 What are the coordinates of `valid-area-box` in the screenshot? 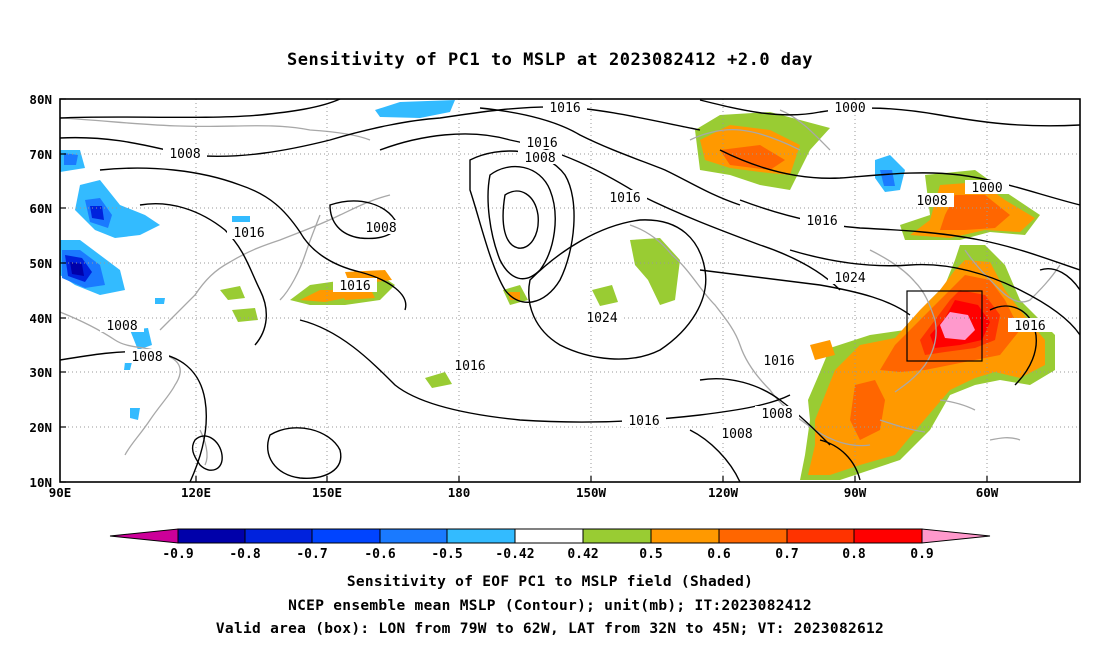 It's located at (944, 326).